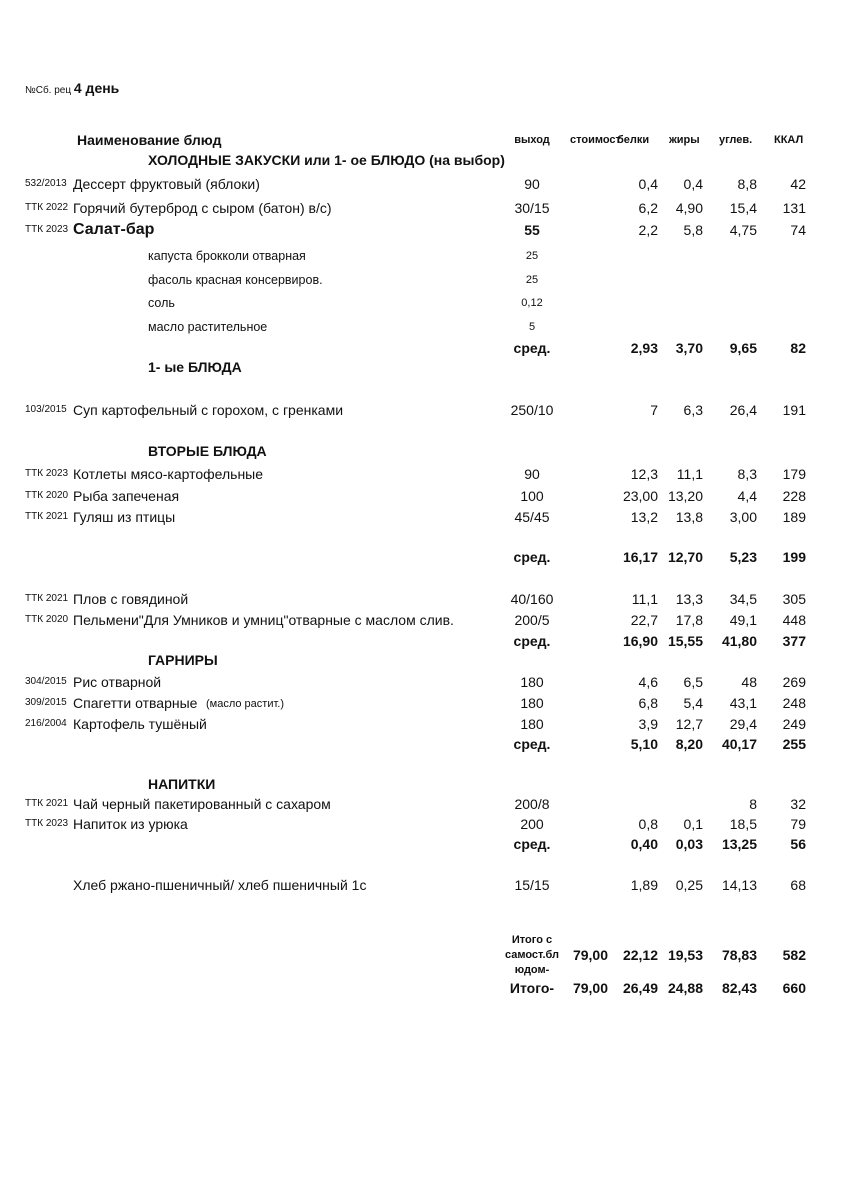 The height and width of the screenshot is (1200, 849). What do you see at coordinates (532, 599) in the screenshot?
I see `yield-value: 40/160` at bounding box center [532, 599].